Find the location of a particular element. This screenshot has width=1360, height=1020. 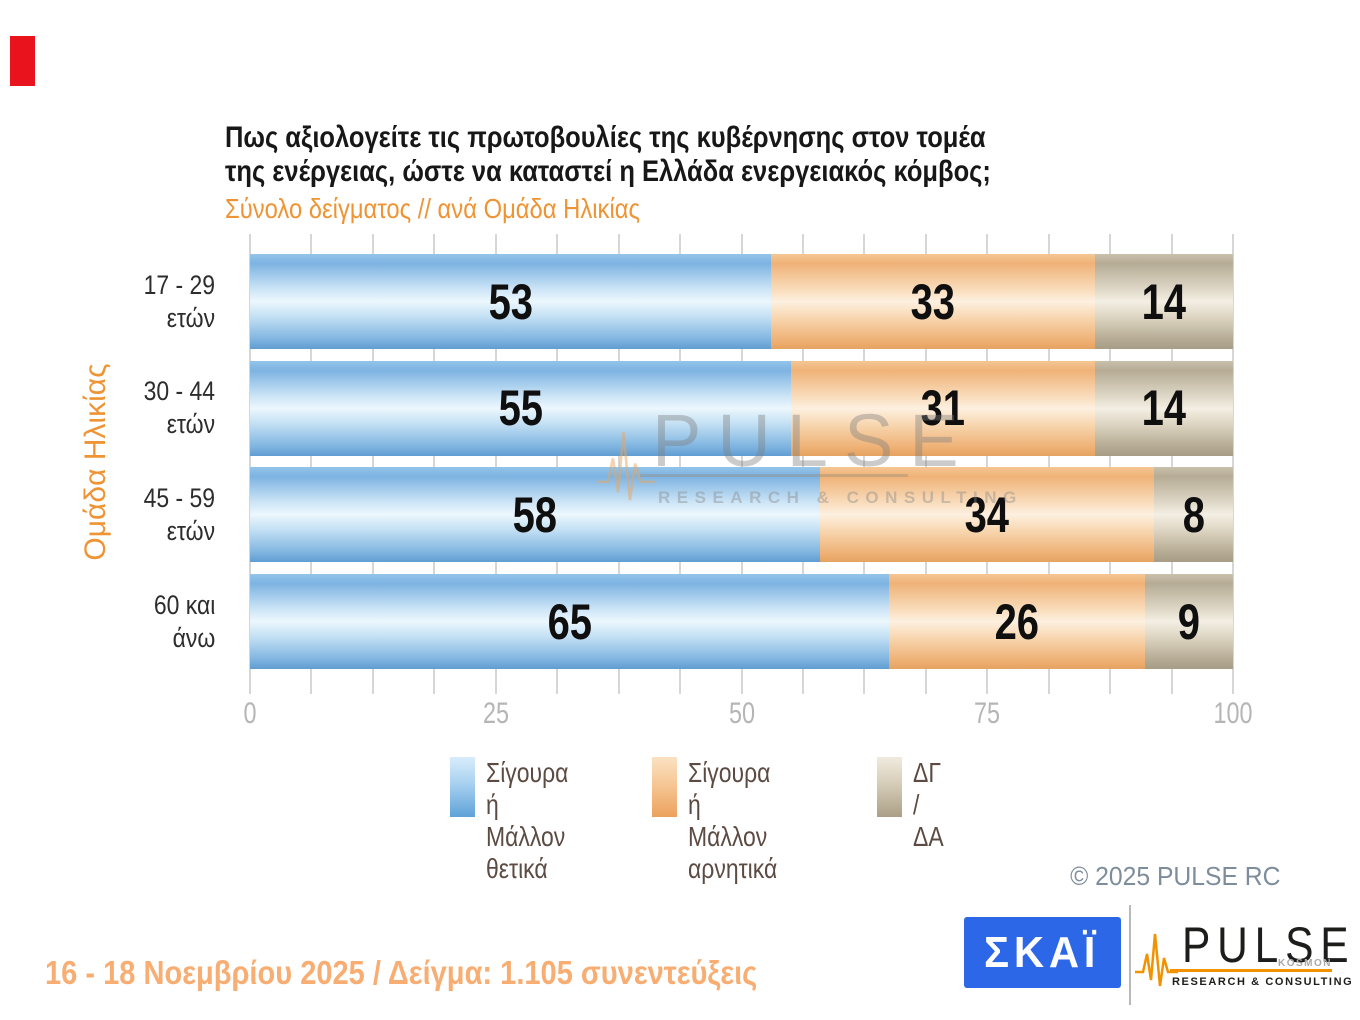

category-label: 60 και άνω is located at coordinates (184, 621).